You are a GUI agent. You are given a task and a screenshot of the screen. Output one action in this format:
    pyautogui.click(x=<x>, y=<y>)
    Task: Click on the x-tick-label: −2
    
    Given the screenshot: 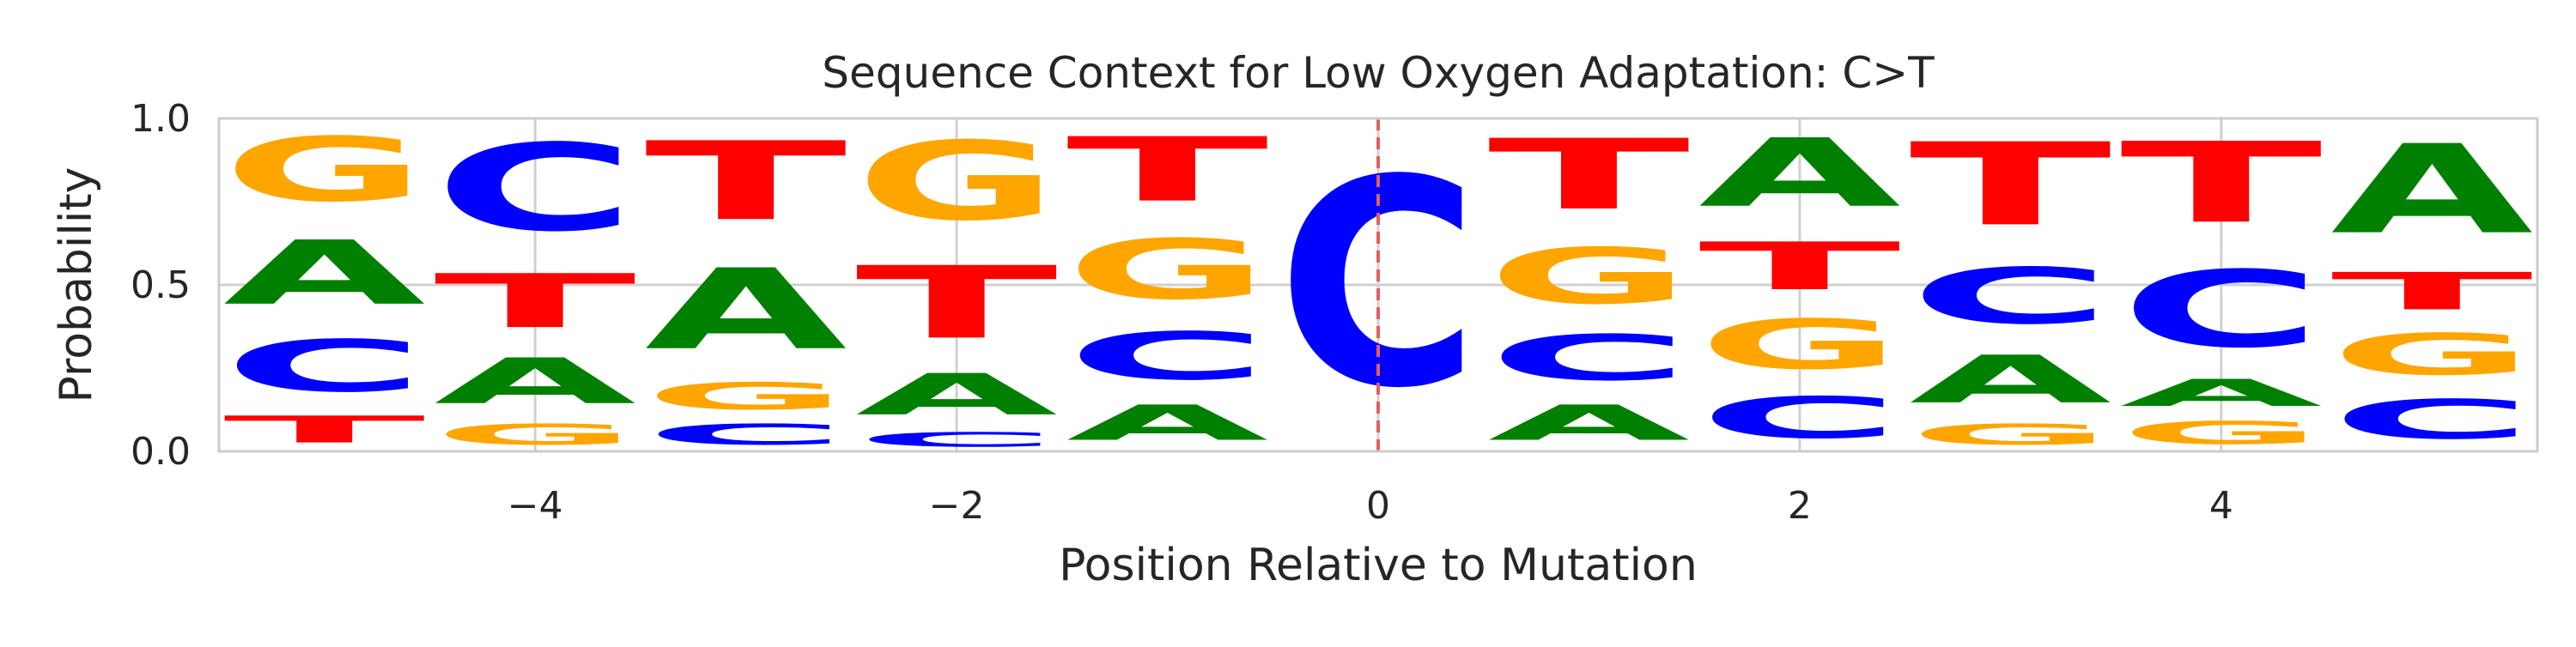 What is the action you would take?
    pyautogui.click(x=957, y=506)
    